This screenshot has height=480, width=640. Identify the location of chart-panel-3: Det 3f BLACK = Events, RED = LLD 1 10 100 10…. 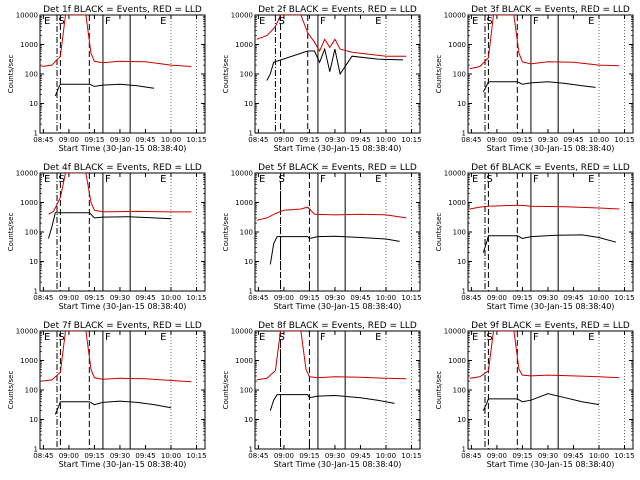
(535, 79).